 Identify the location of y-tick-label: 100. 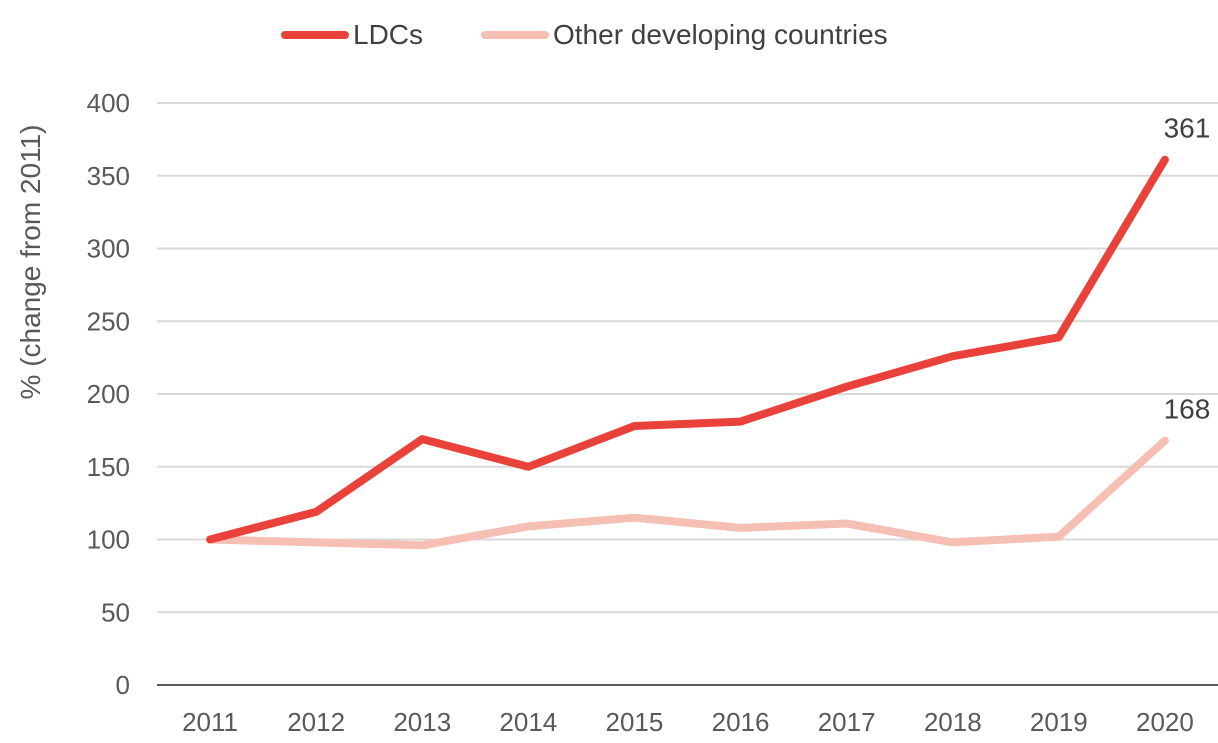
(108, 540).